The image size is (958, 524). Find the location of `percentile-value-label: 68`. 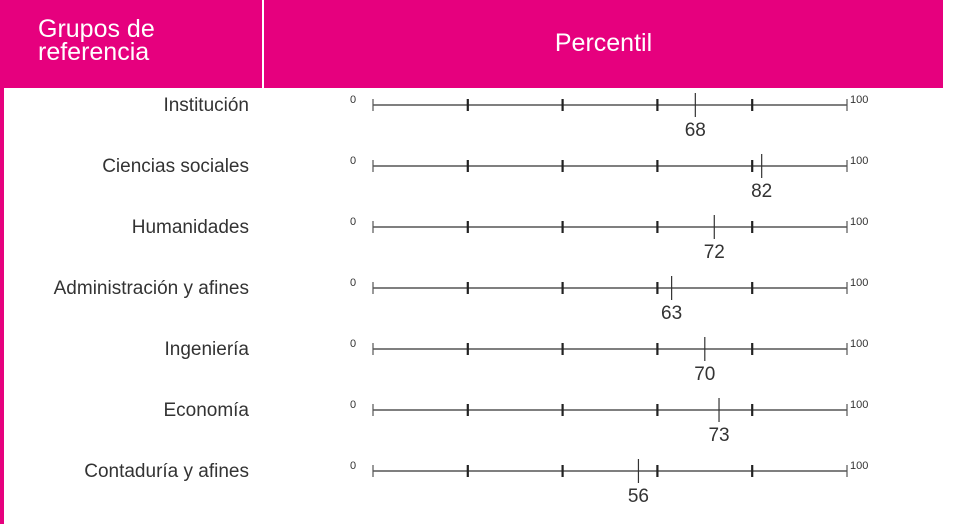

percentile-value-label: 68 is located at coordinates (695, 130).